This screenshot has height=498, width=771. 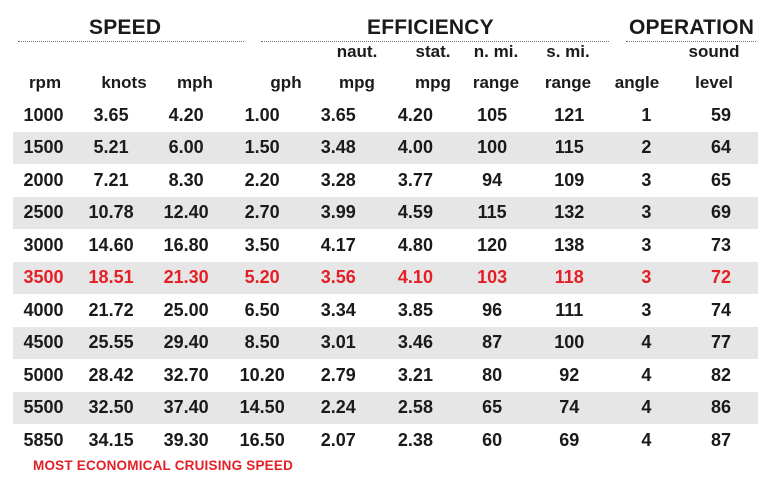 I want to click on table-cell: 21.30, so click(x=186, y=277).